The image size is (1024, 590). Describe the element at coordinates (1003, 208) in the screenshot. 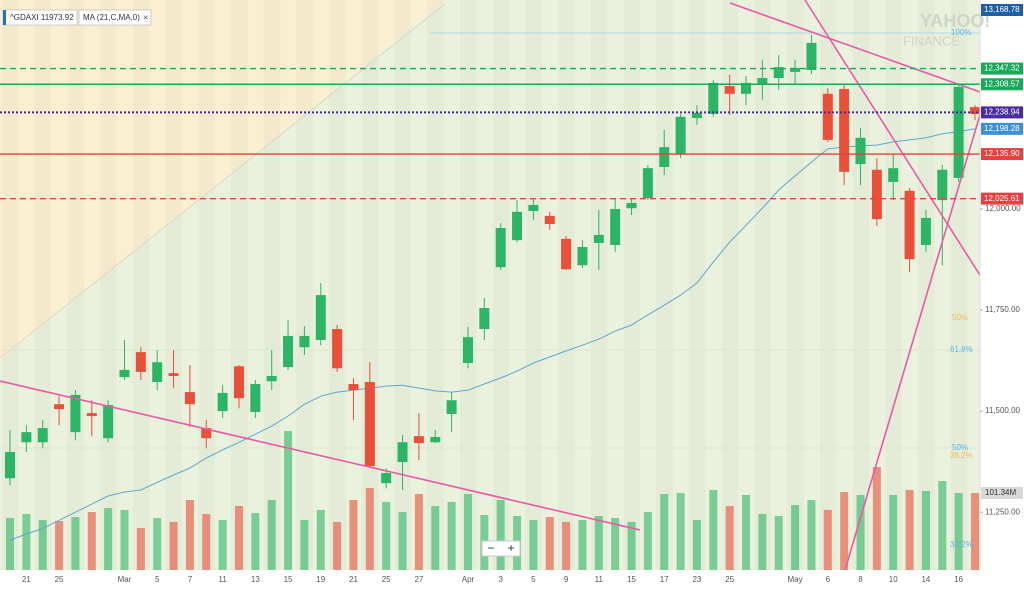

I see `y-tick-label: 12,000.00` at that location.